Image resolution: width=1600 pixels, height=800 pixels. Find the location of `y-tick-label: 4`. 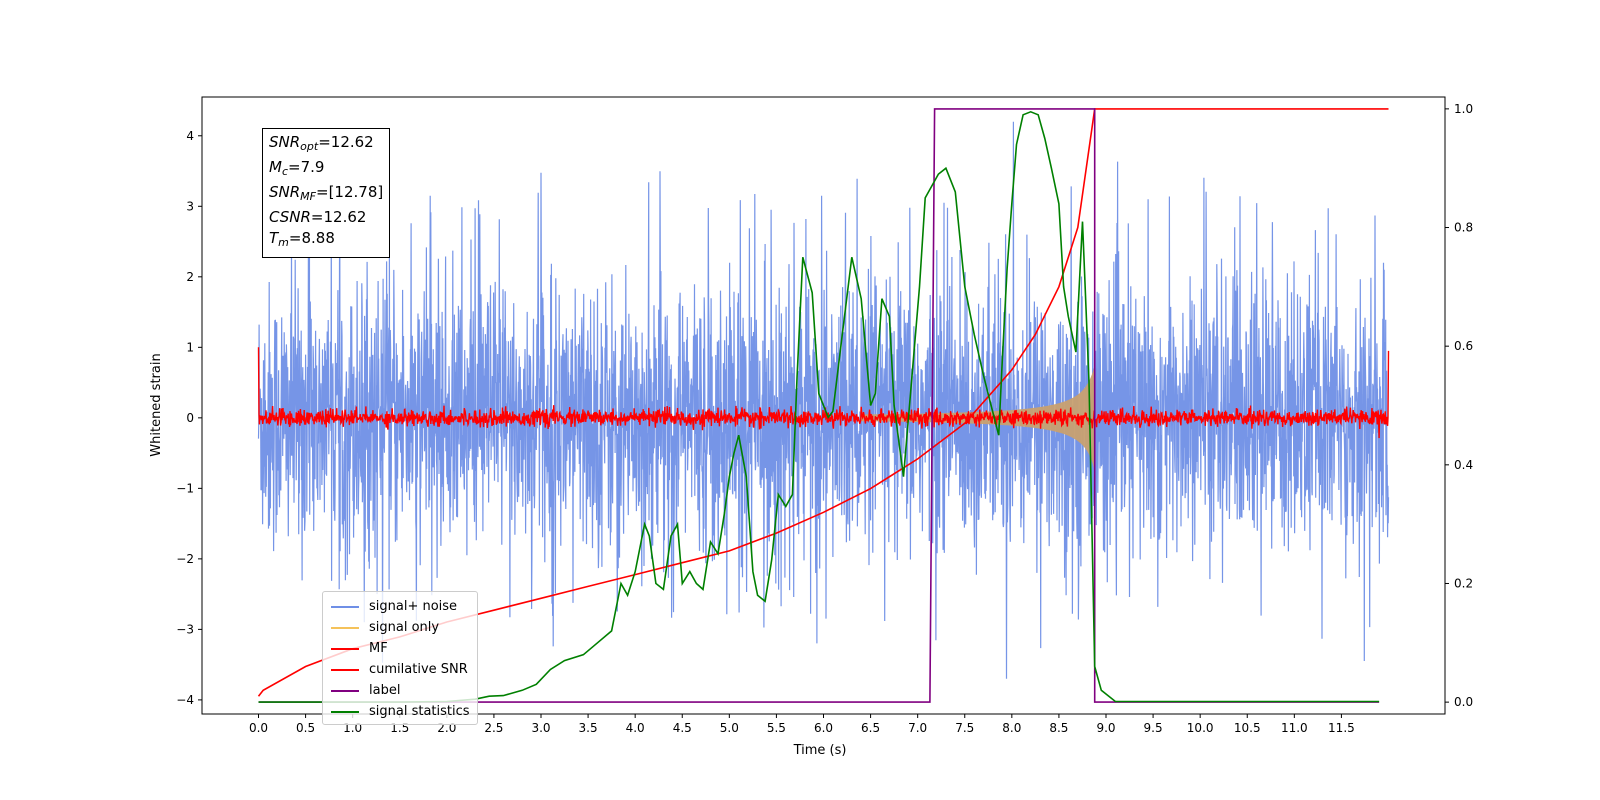

y-tick-label: 4 is located at coordinates (190, 136).